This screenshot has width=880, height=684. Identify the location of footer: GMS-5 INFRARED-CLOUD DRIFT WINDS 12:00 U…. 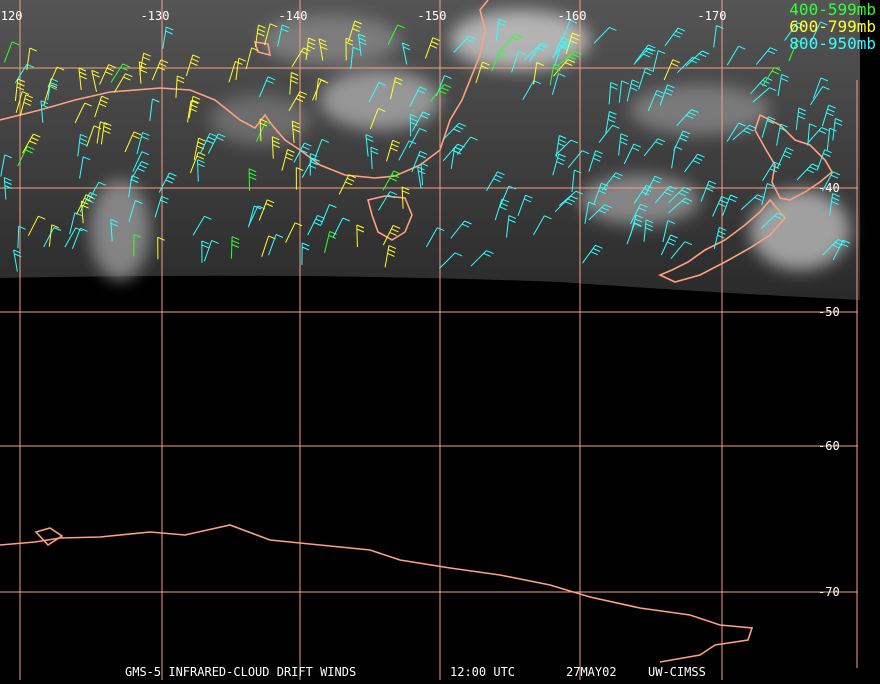
(415, 672).